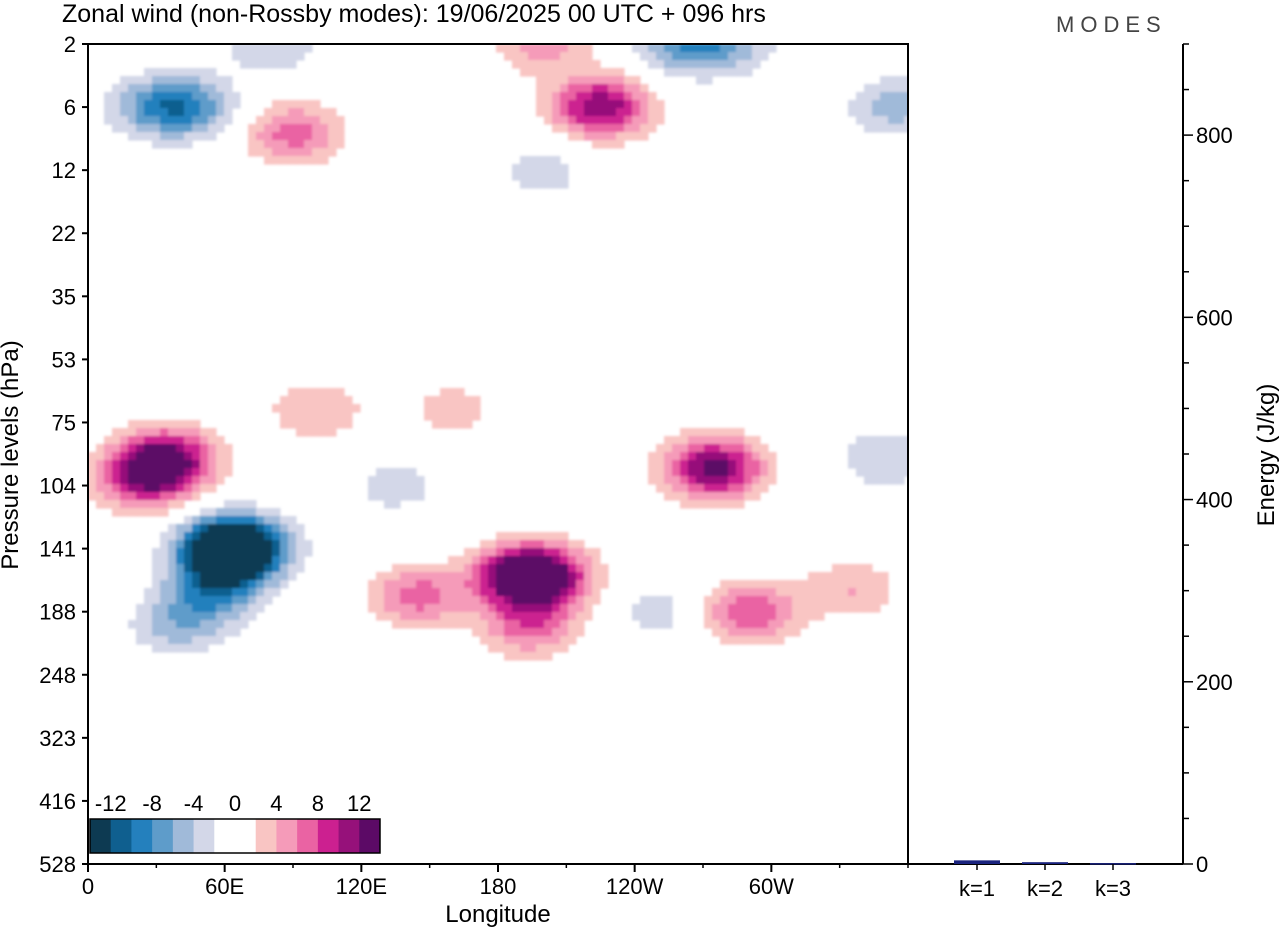  I want to click on x-tick-label: 60E, so click(224, 886).